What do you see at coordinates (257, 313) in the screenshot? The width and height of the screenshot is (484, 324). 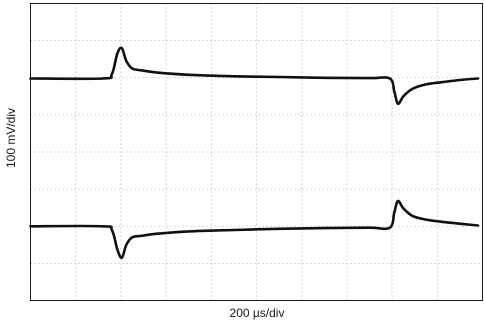 I see `x-axis-label: 200 µs/div` at bounding box center [257, 313].